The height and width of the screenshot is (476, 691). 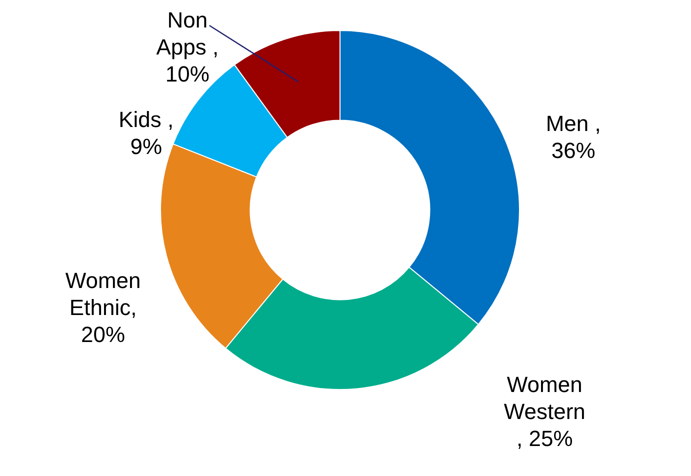 I want to click on slice-label: Women Ethnic, 20%, so click(x=103, y=307).